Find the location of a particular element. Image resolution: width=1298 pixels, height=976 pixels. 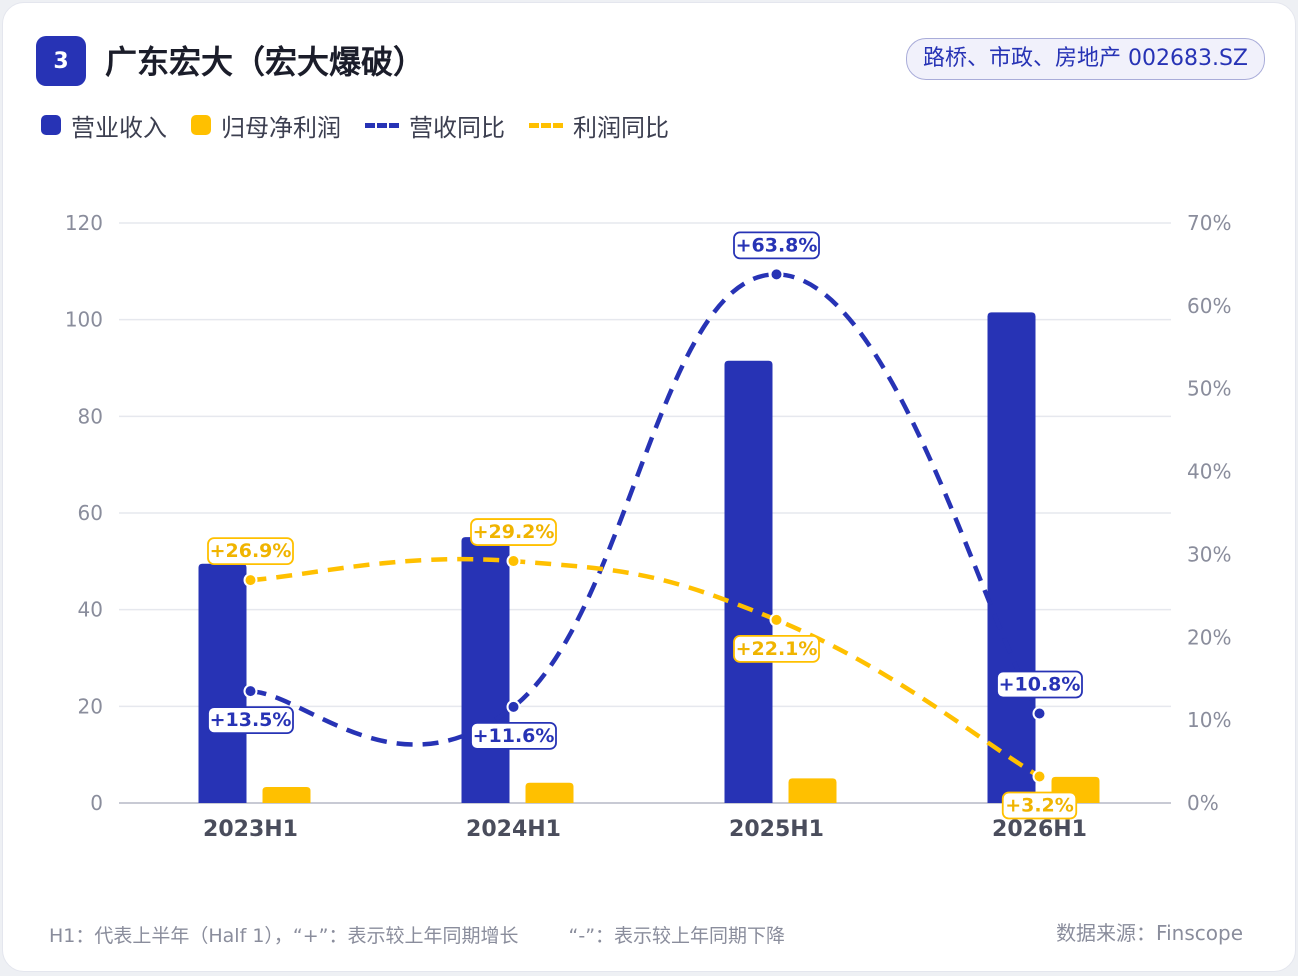

y-right-tick-label: 40% is located at coordinates (1209, 472).